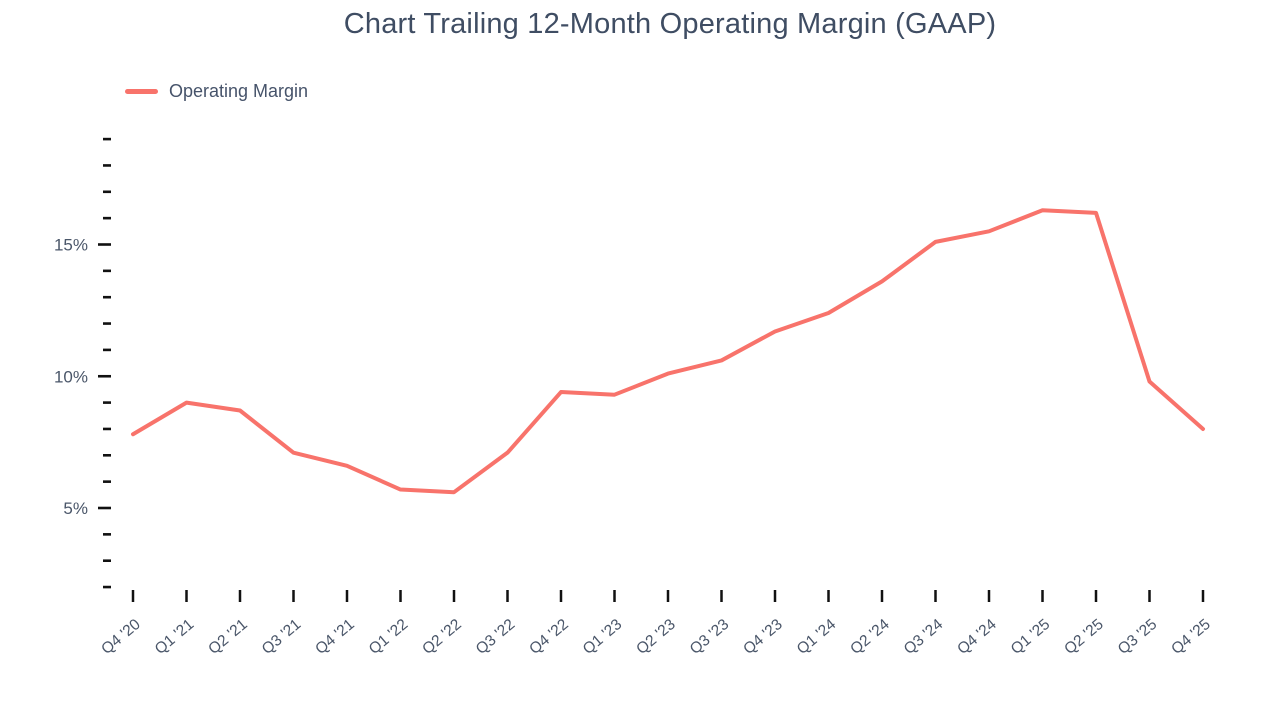  What do you see at coordinates (763, 637) in the screenshot?
I see `x-tick-label: Q4 '23` at bounding box center [763, 637].